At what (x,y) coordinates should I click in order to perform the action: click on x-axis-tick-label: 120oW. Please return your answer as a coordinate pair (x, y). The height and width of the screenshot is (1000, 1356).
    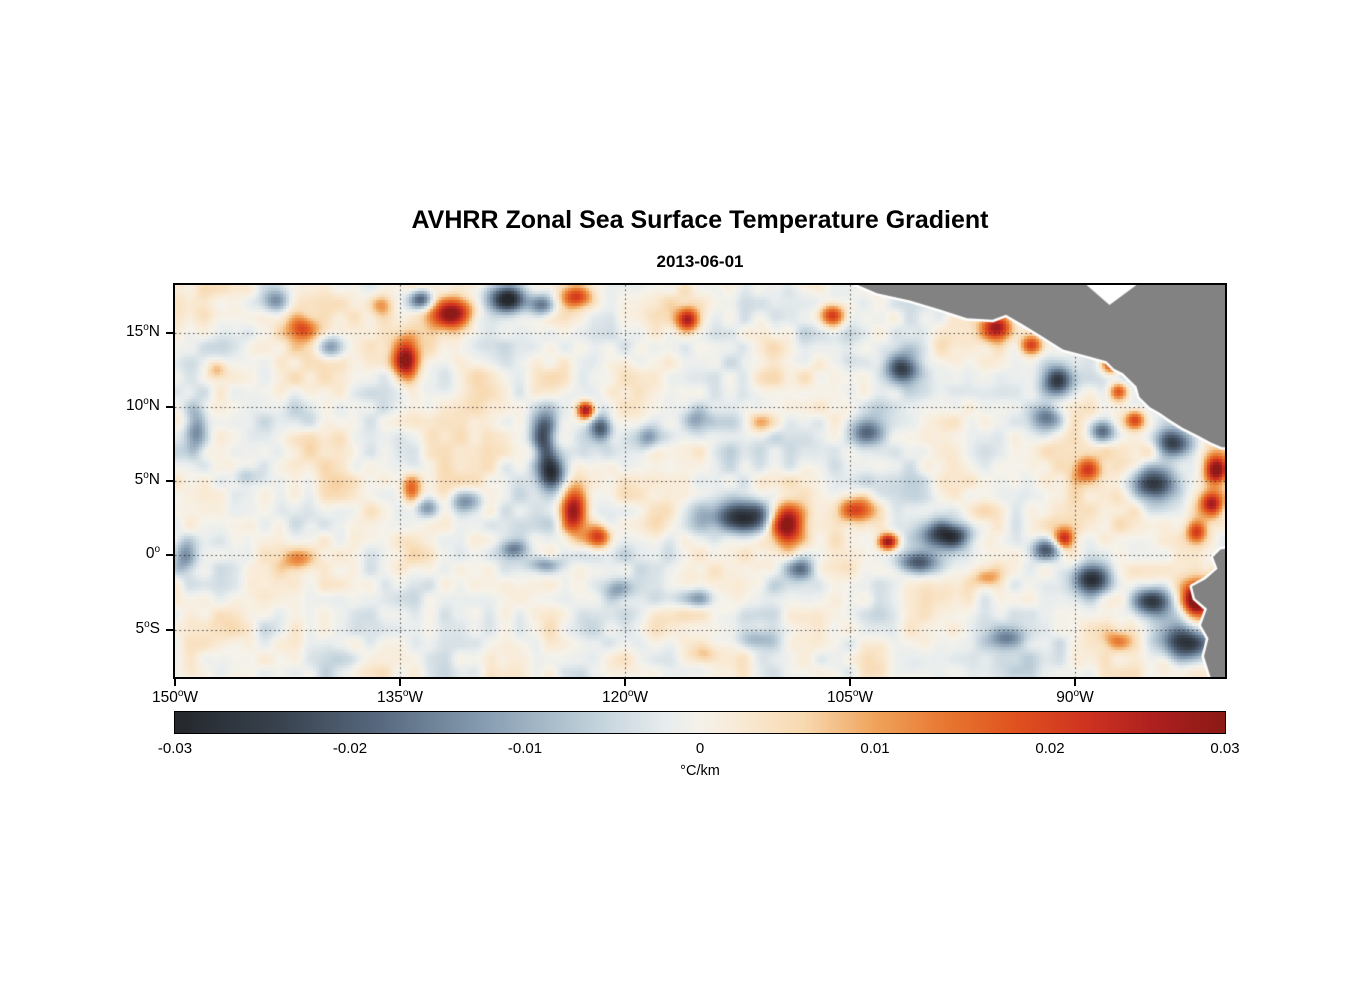
    Looking at the image, I should click on (625, 697).